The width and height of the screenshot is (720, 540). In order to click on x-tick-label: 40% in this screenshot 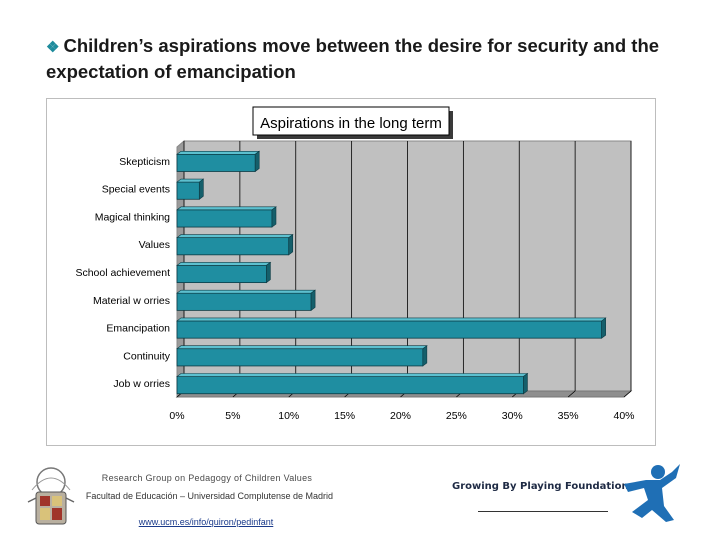, I will do `click(623, 416)`.